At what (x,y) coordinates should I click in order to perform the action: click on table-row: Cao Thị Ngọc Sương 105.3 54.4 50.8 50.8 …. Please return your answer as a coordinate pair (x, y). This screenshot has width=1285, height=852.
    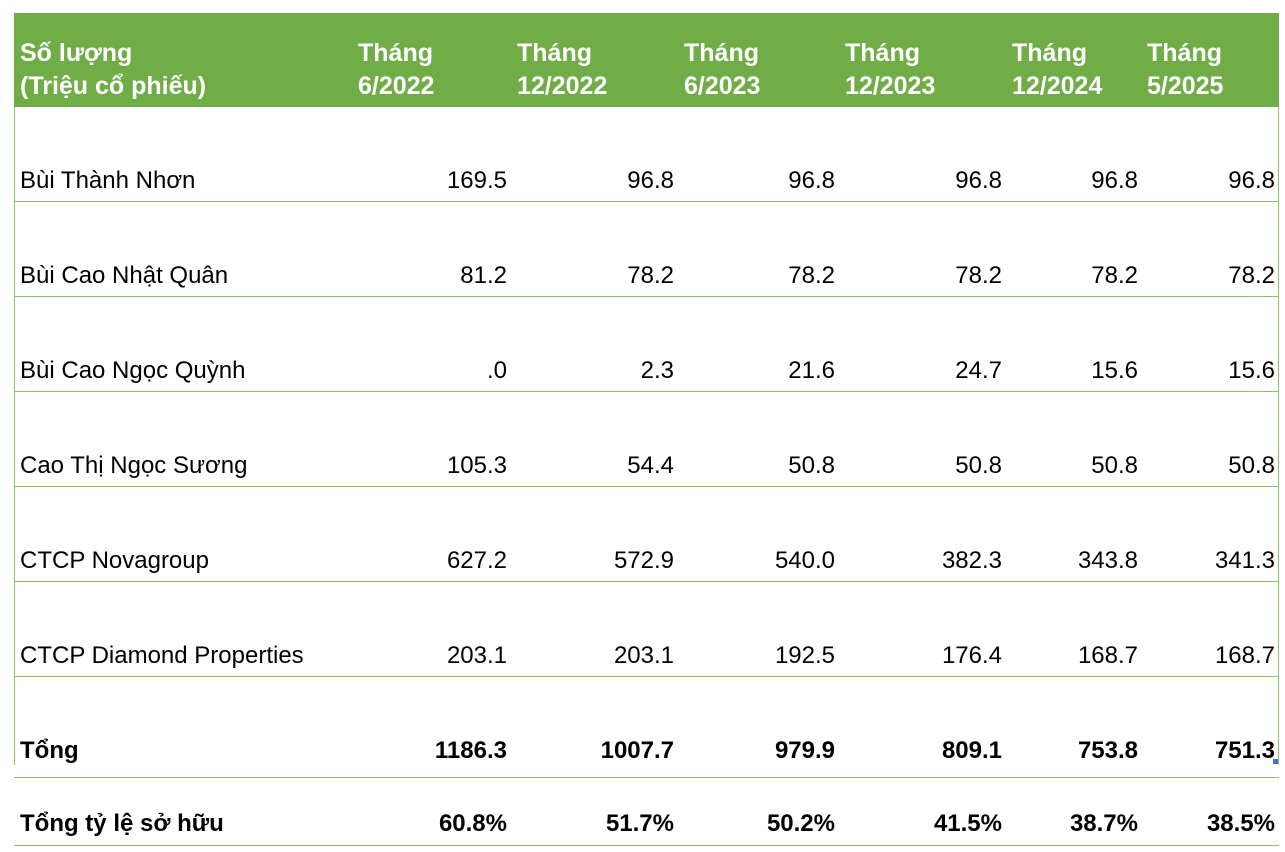
    Looking at the image, I should click on (646, 439).